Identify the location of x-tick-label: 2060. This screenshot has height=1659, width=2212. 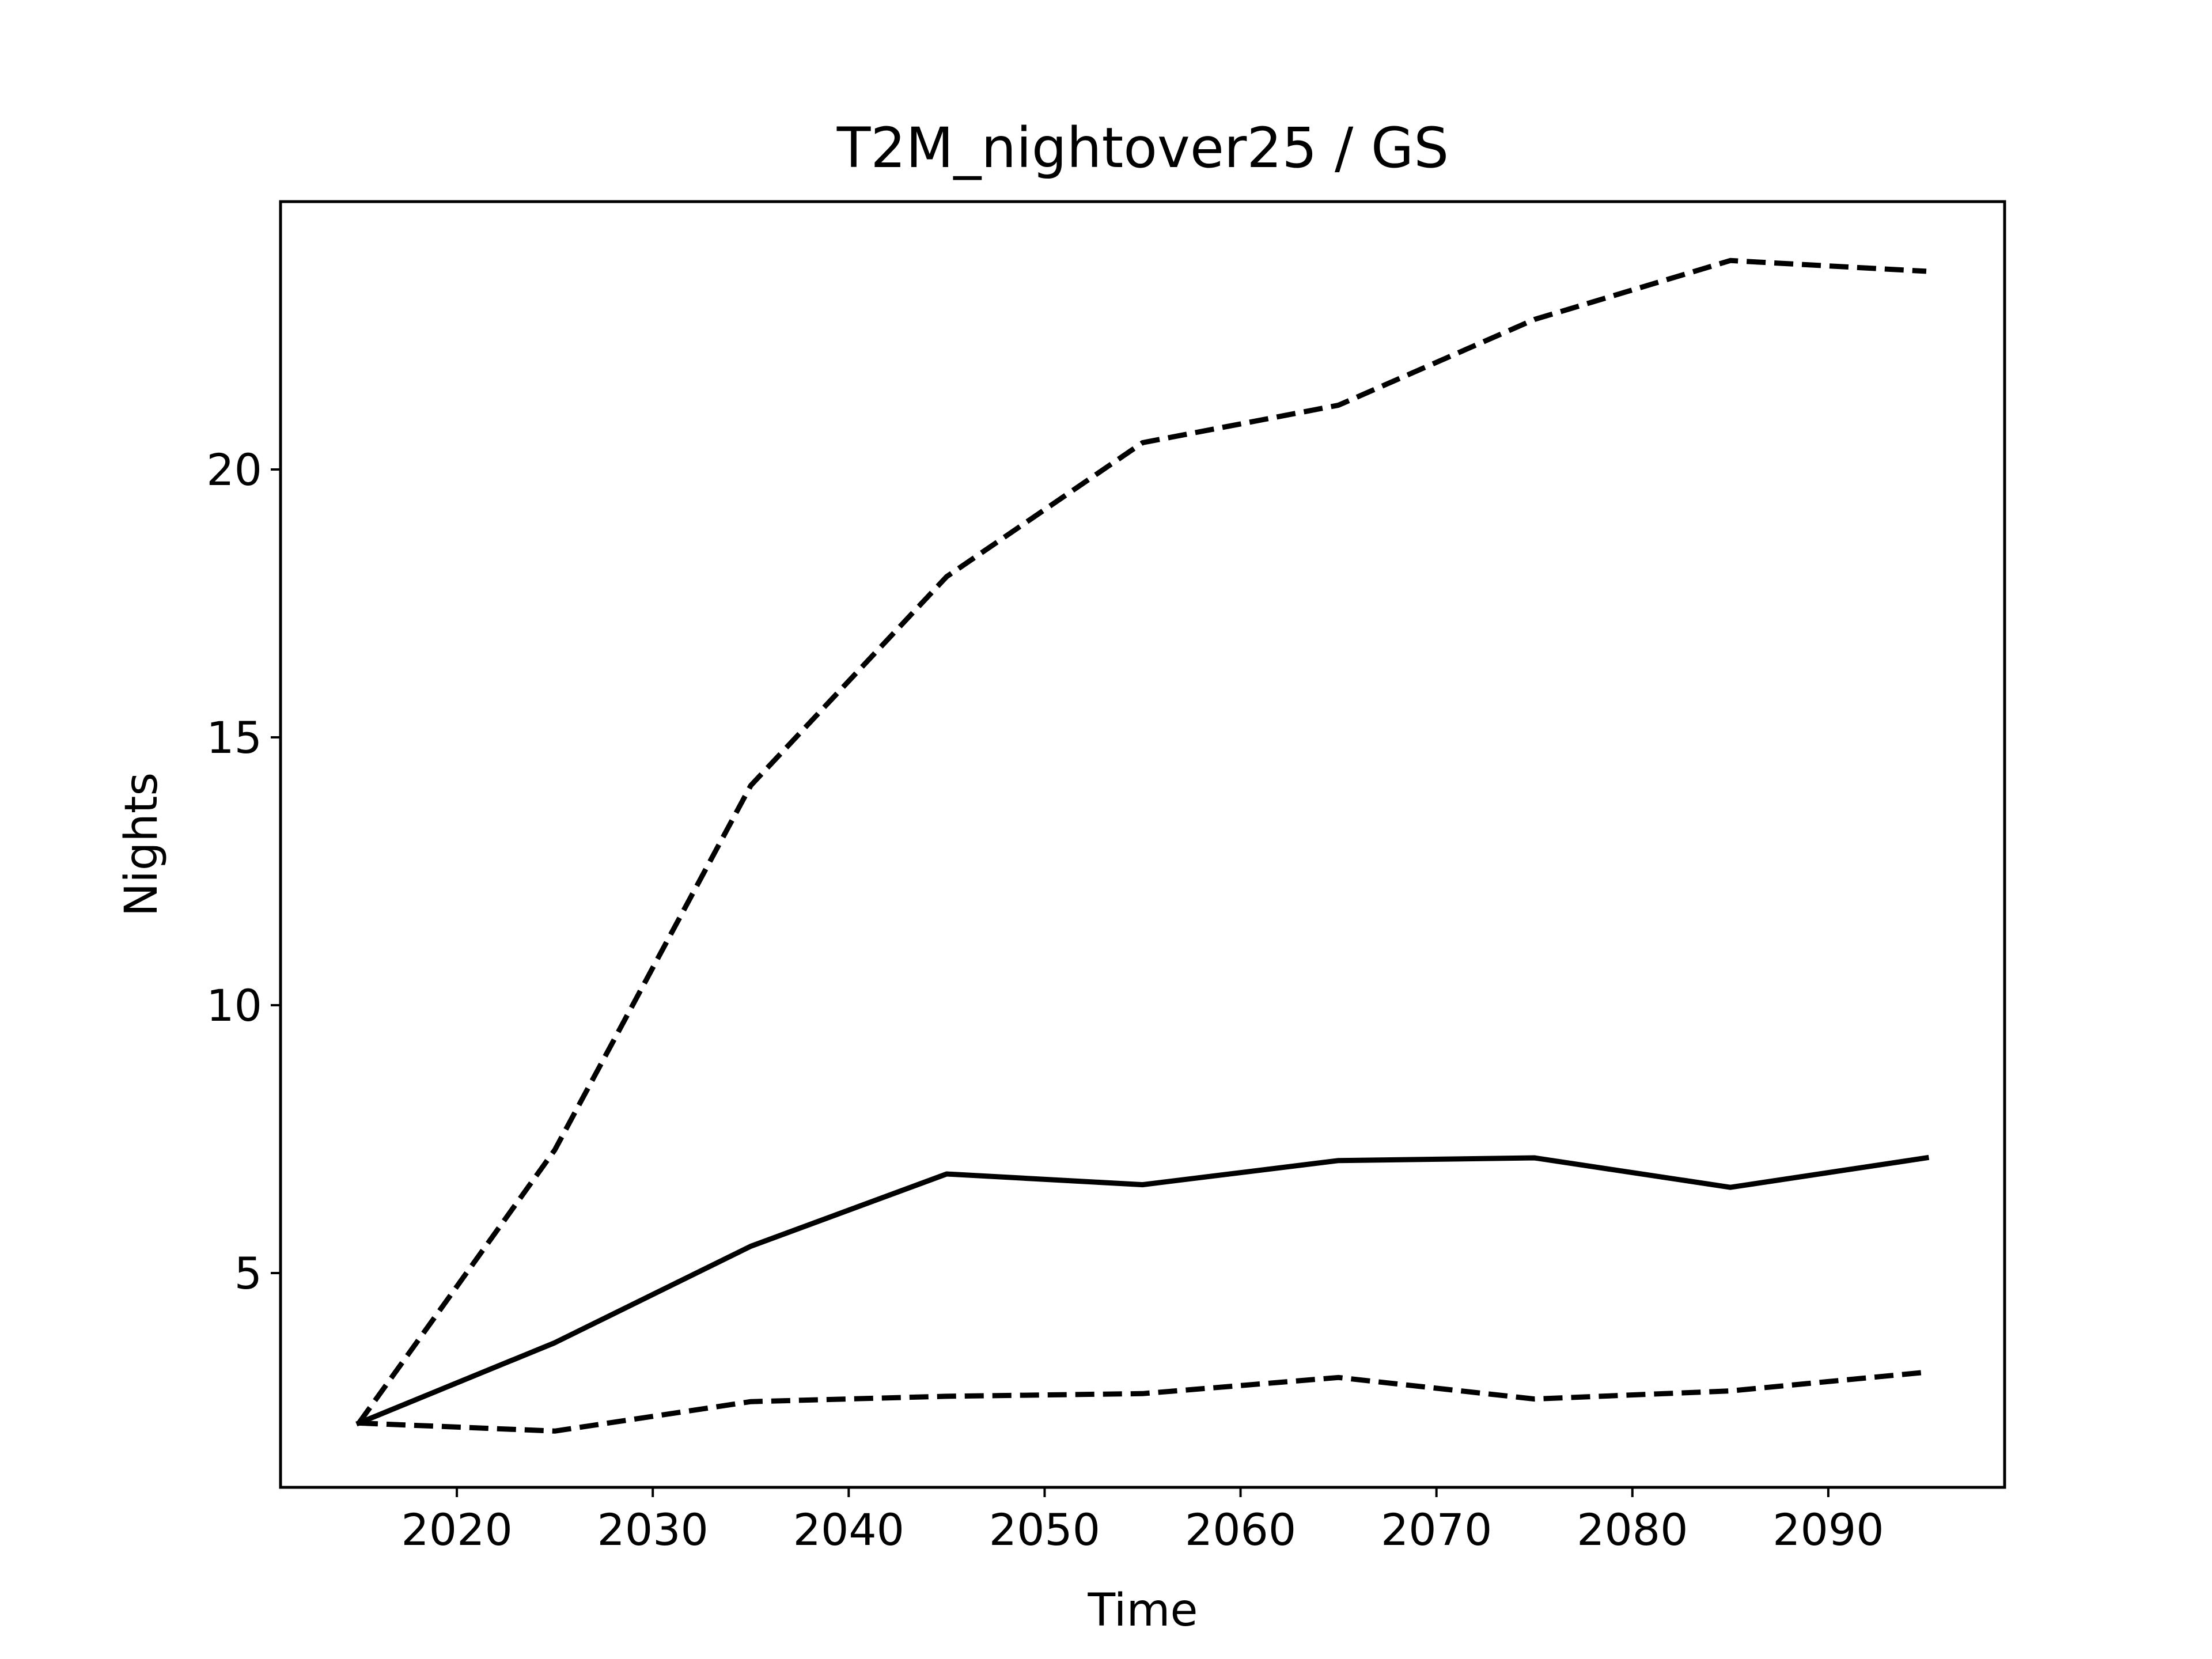
(1240, 1529).